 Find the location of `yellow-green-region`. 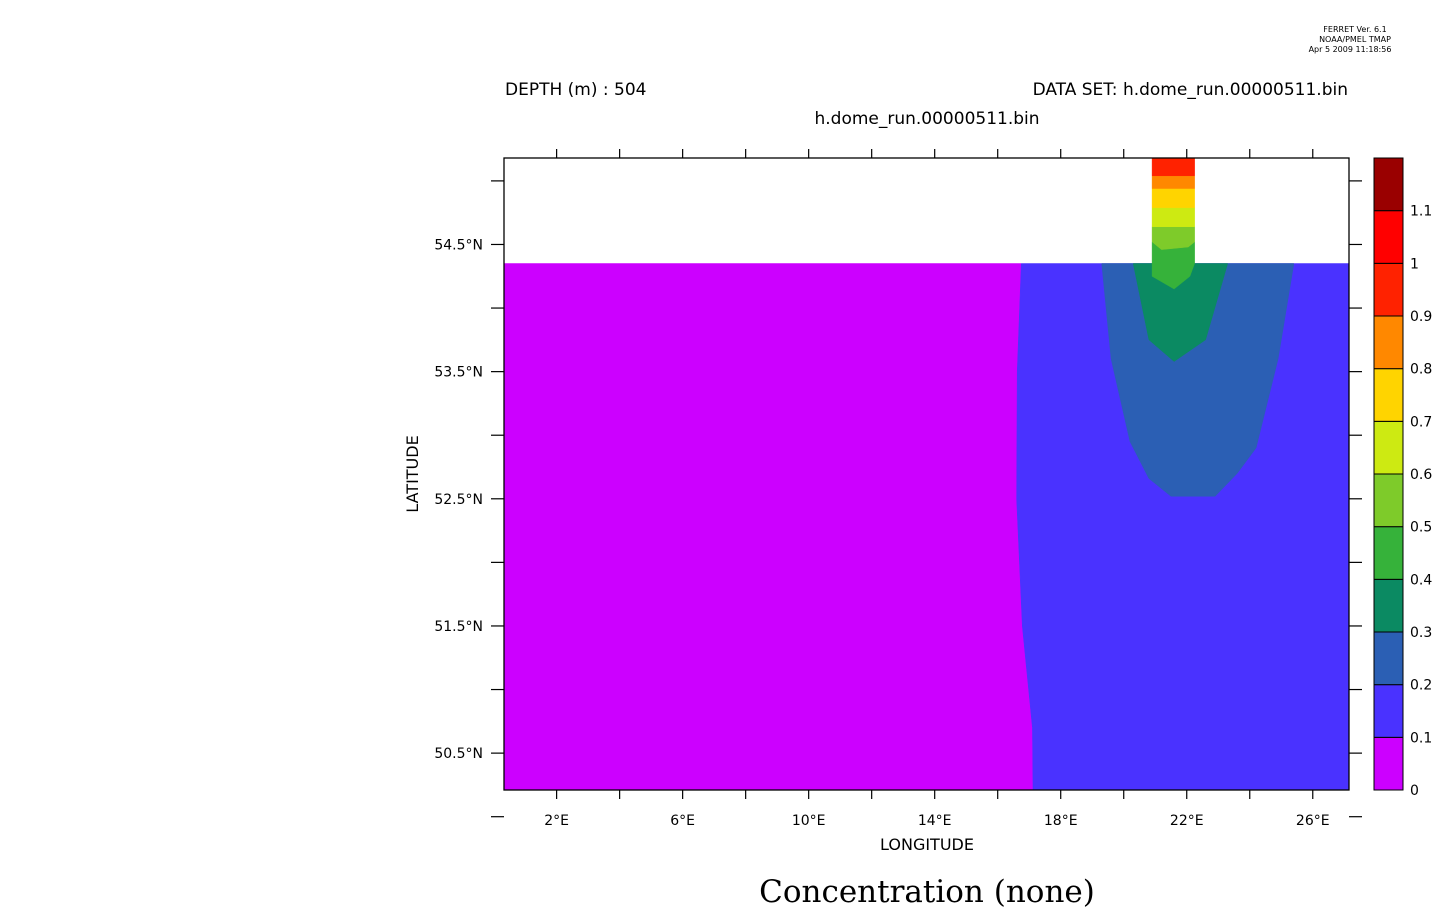

yellow-green-region is located at coordinates (1173, 217).